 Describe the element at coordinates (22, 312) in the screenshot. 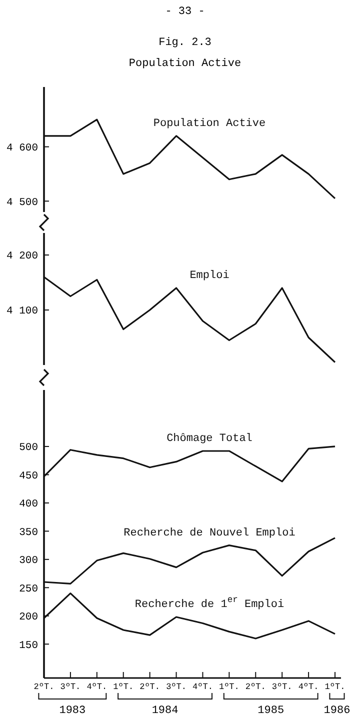

I see `y-tick-label: 4 100` at that location.